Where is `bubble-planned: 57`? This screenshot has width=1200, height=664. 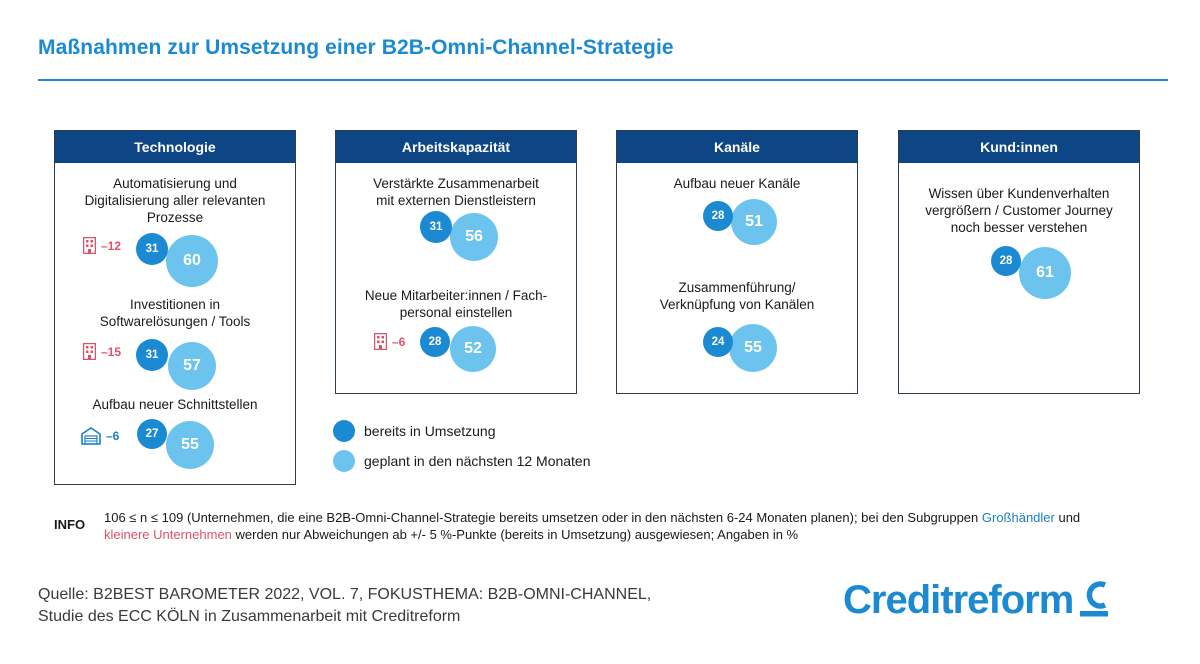
bubble-planned: 57 is located at coordinates (192, 366).